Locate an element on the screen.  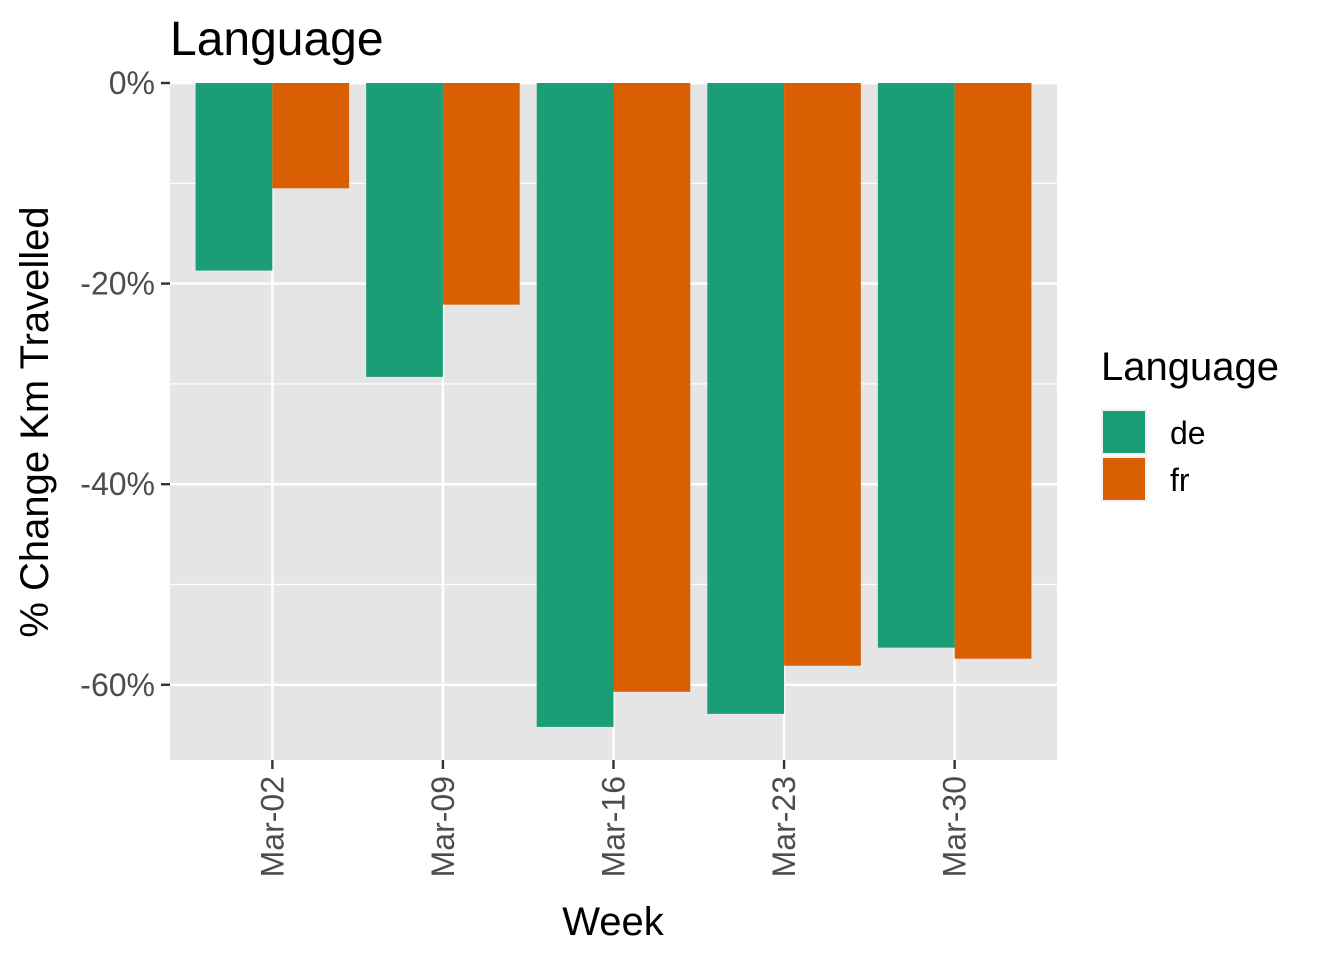
x-tick-label: Mar-16 is located at coordinates (614, 826).